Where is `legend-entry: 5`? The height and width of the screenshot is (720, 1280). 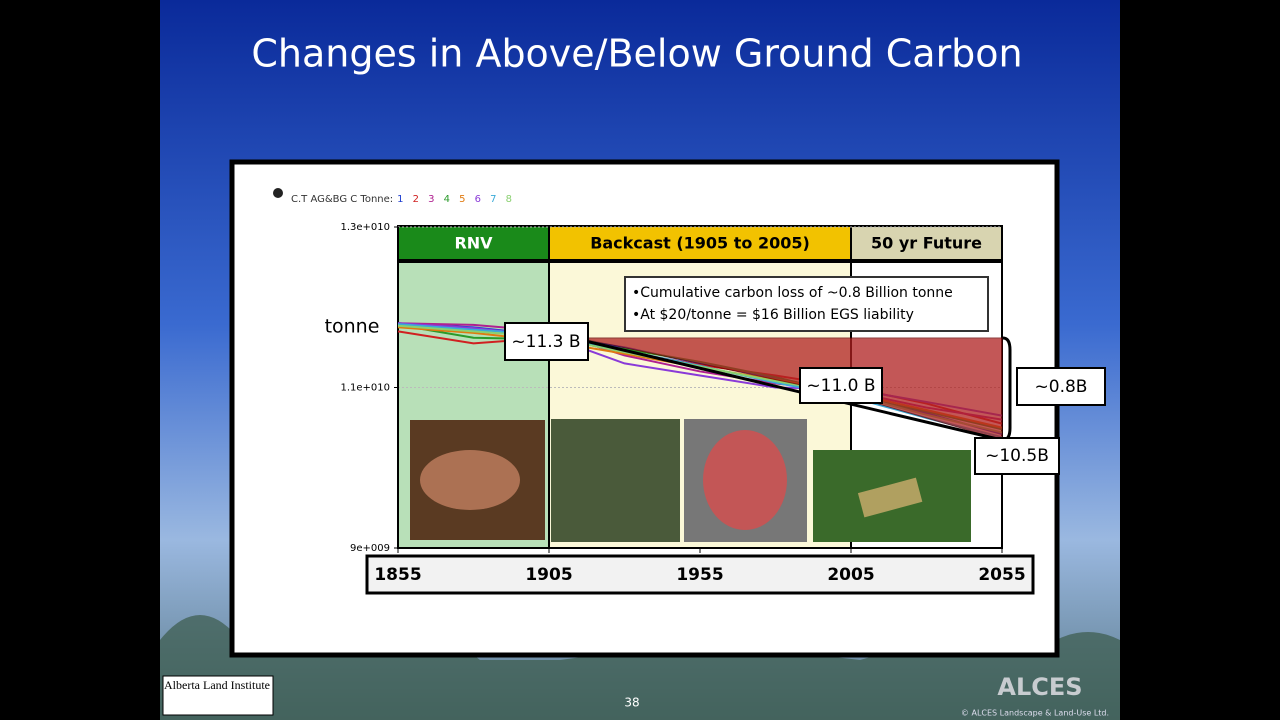
legend-entry: 5 is located at coordinates (462, 199).